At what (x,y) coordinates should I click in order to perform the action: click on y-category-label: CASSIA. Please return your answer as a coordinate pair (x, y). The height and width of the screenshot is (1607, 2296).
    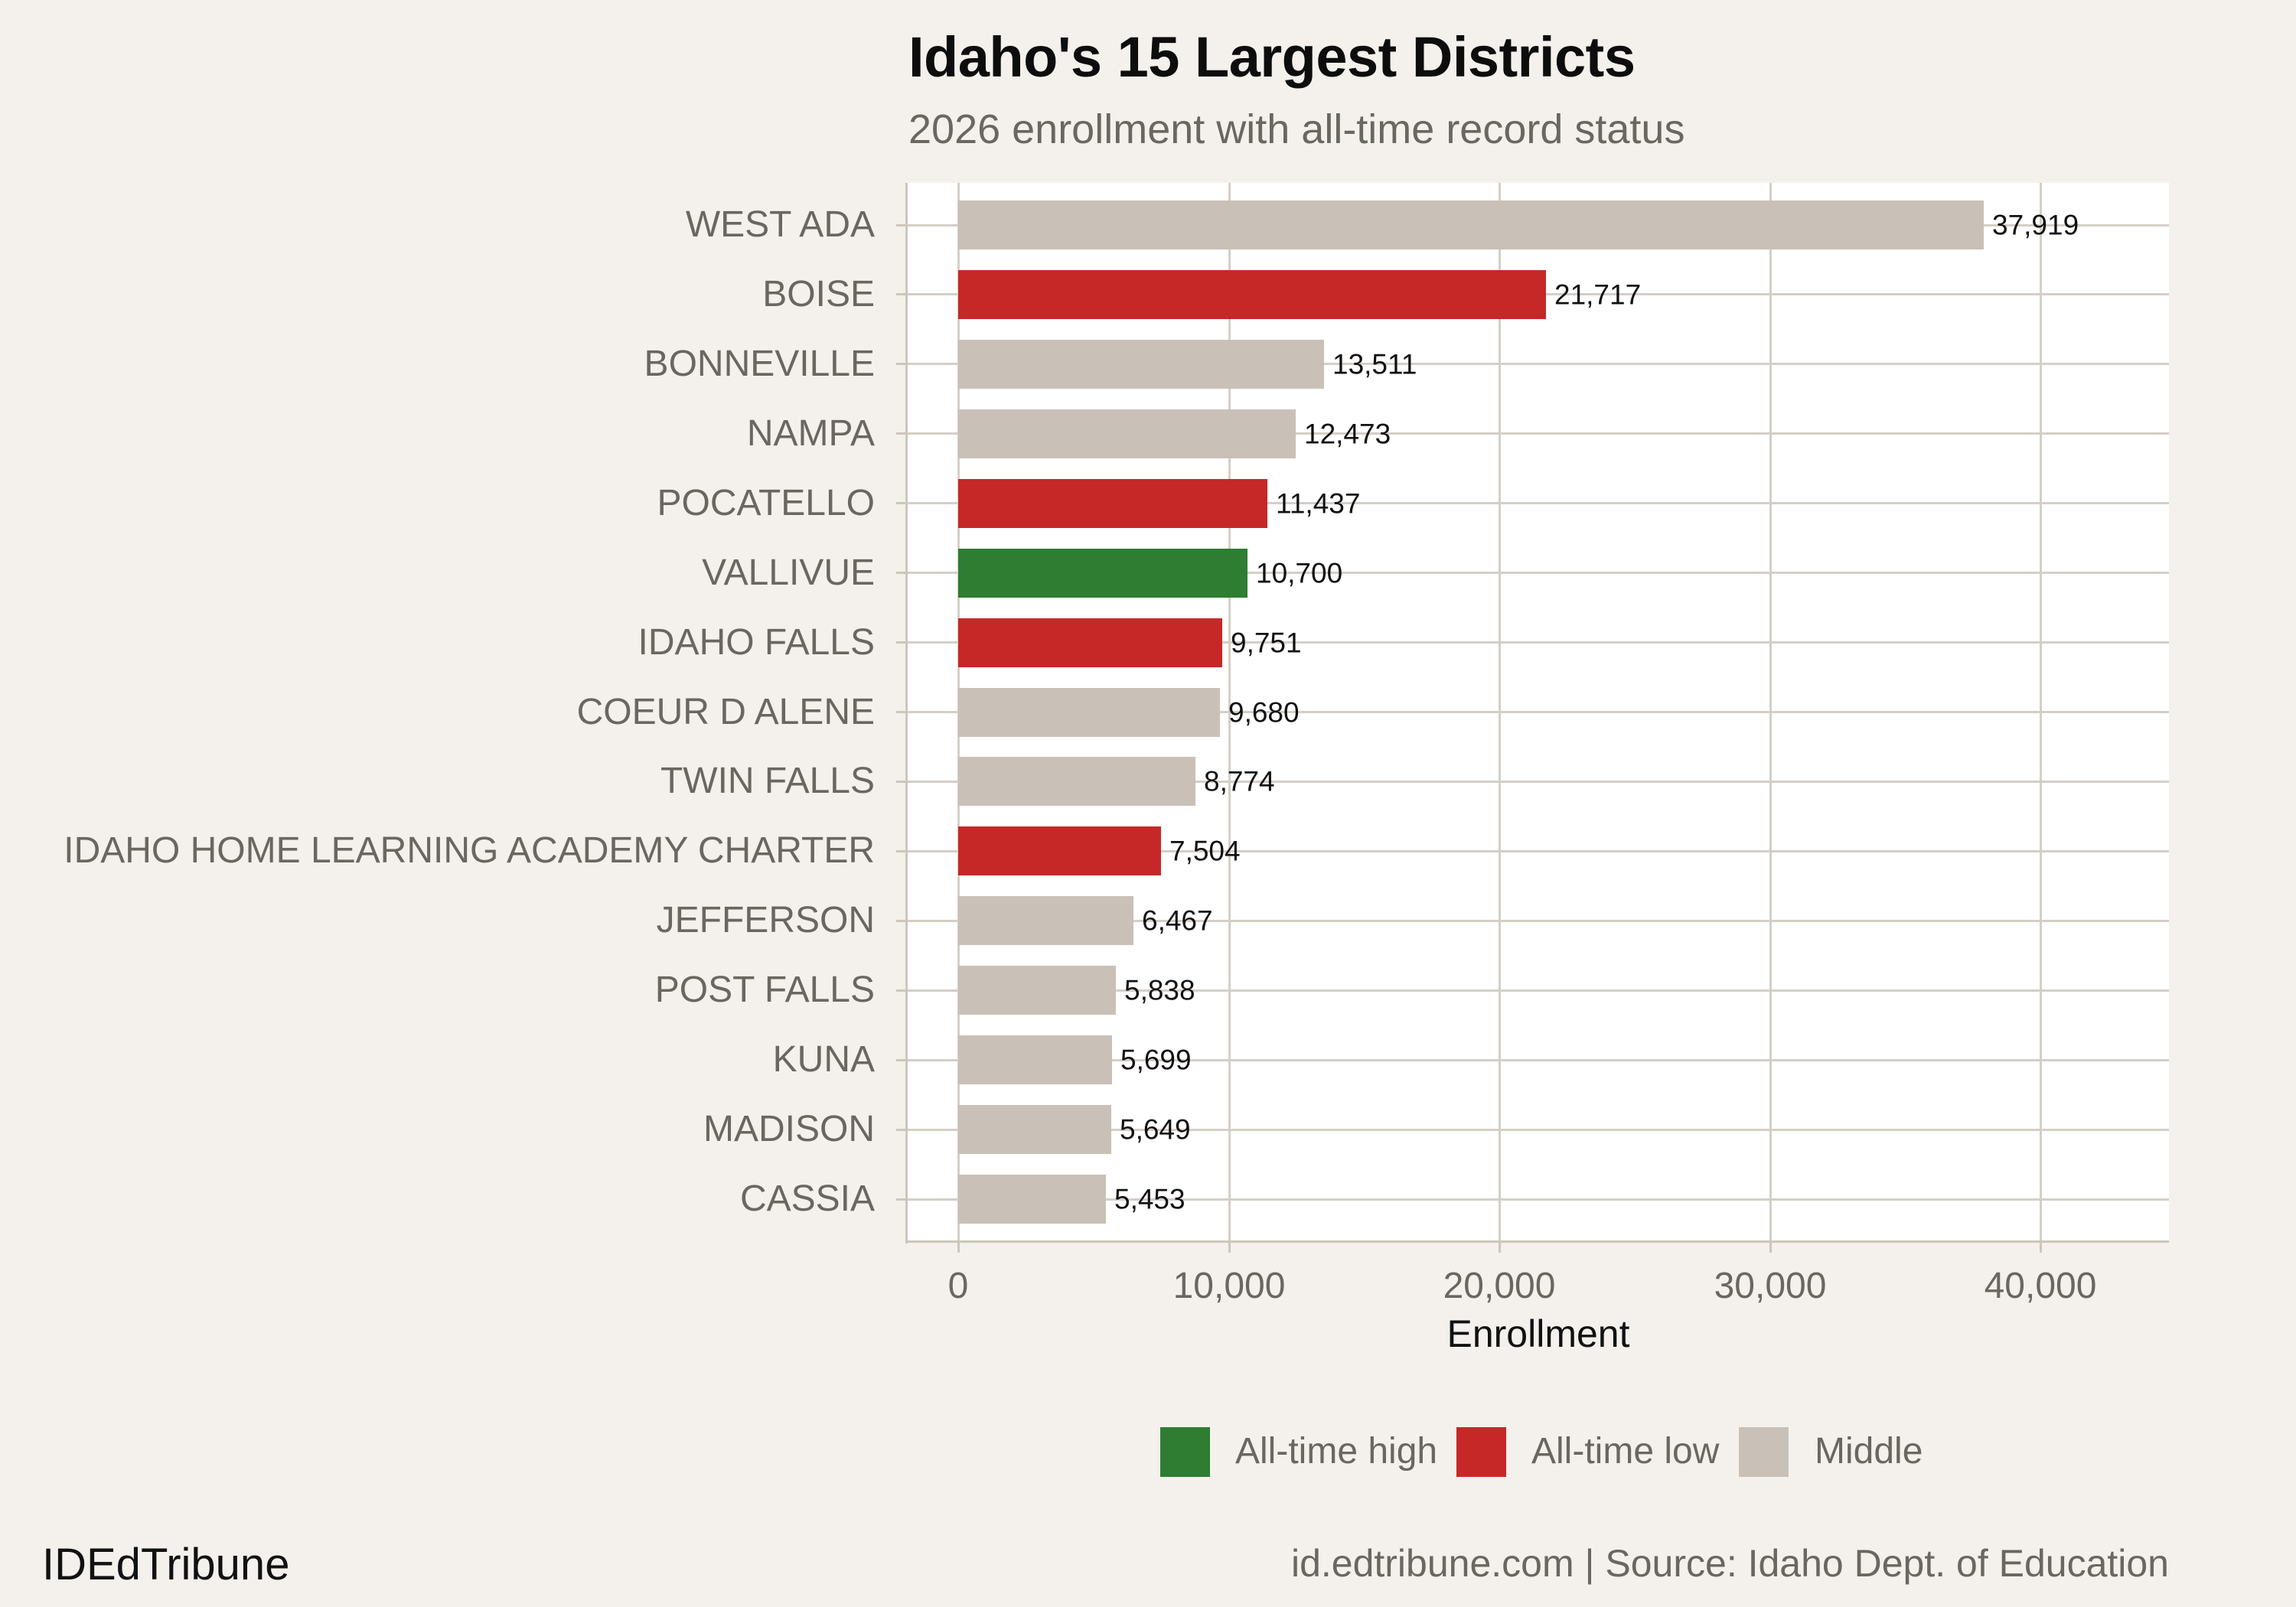
    Looking at the image, I should click on (807, 1198).